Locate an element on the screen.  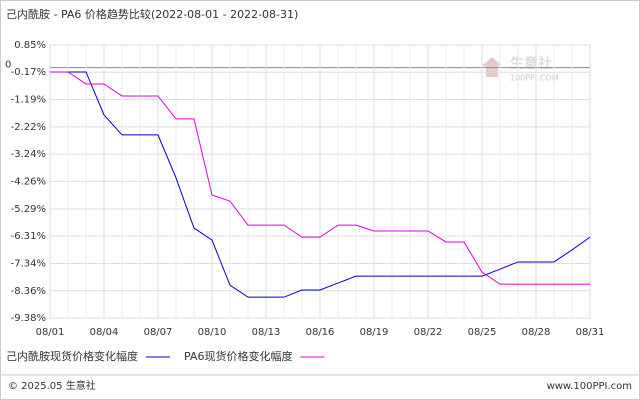
x-tick-label: 08/31 is located at coordinates (590, 332).